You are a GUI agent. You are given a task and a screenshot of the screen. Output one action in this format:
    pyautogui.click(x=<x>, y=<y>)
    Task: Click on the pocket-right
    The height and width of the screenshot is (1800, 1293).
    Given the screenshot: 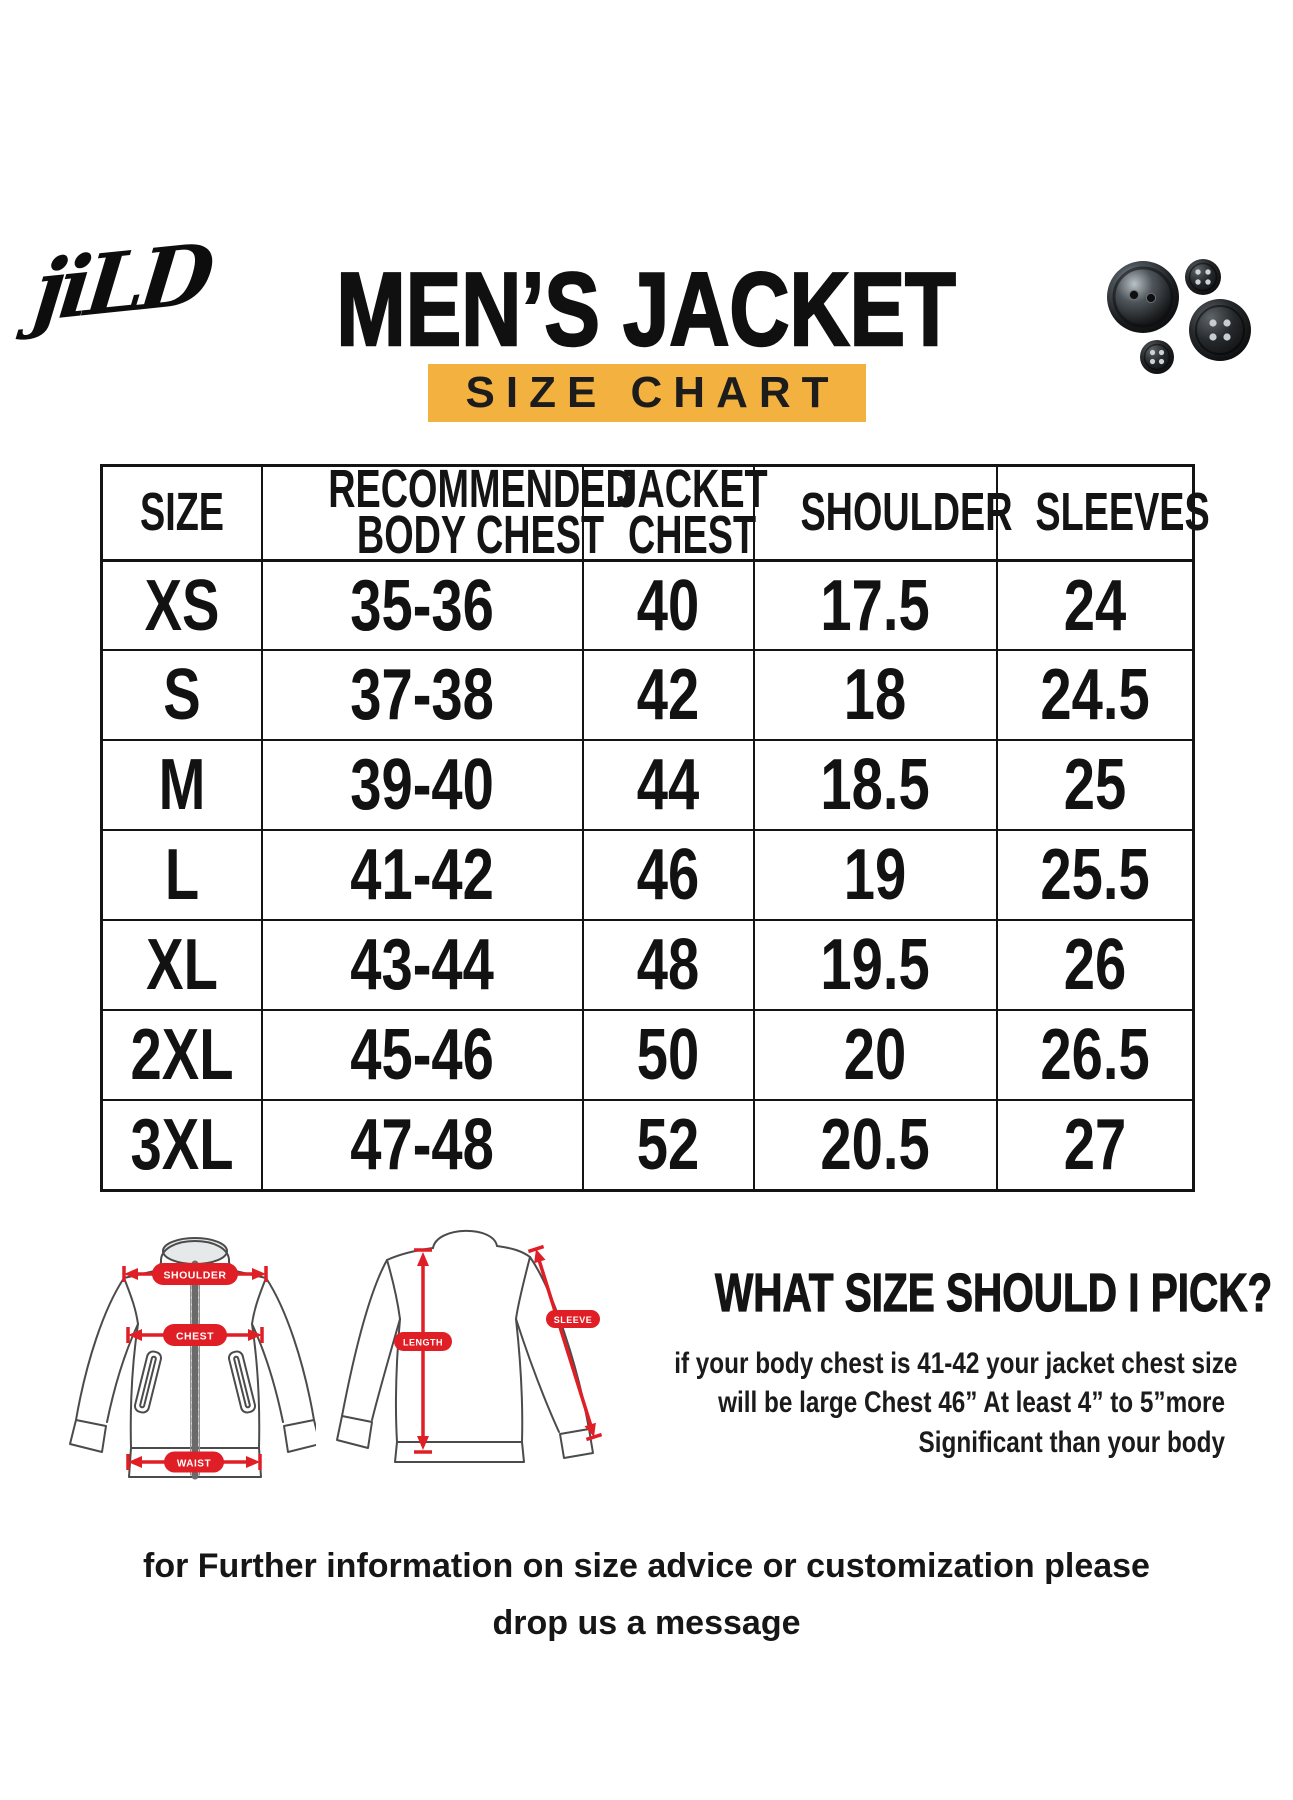 What is the action you would take?
    pyautogui.click(x=242, y=1382)
    